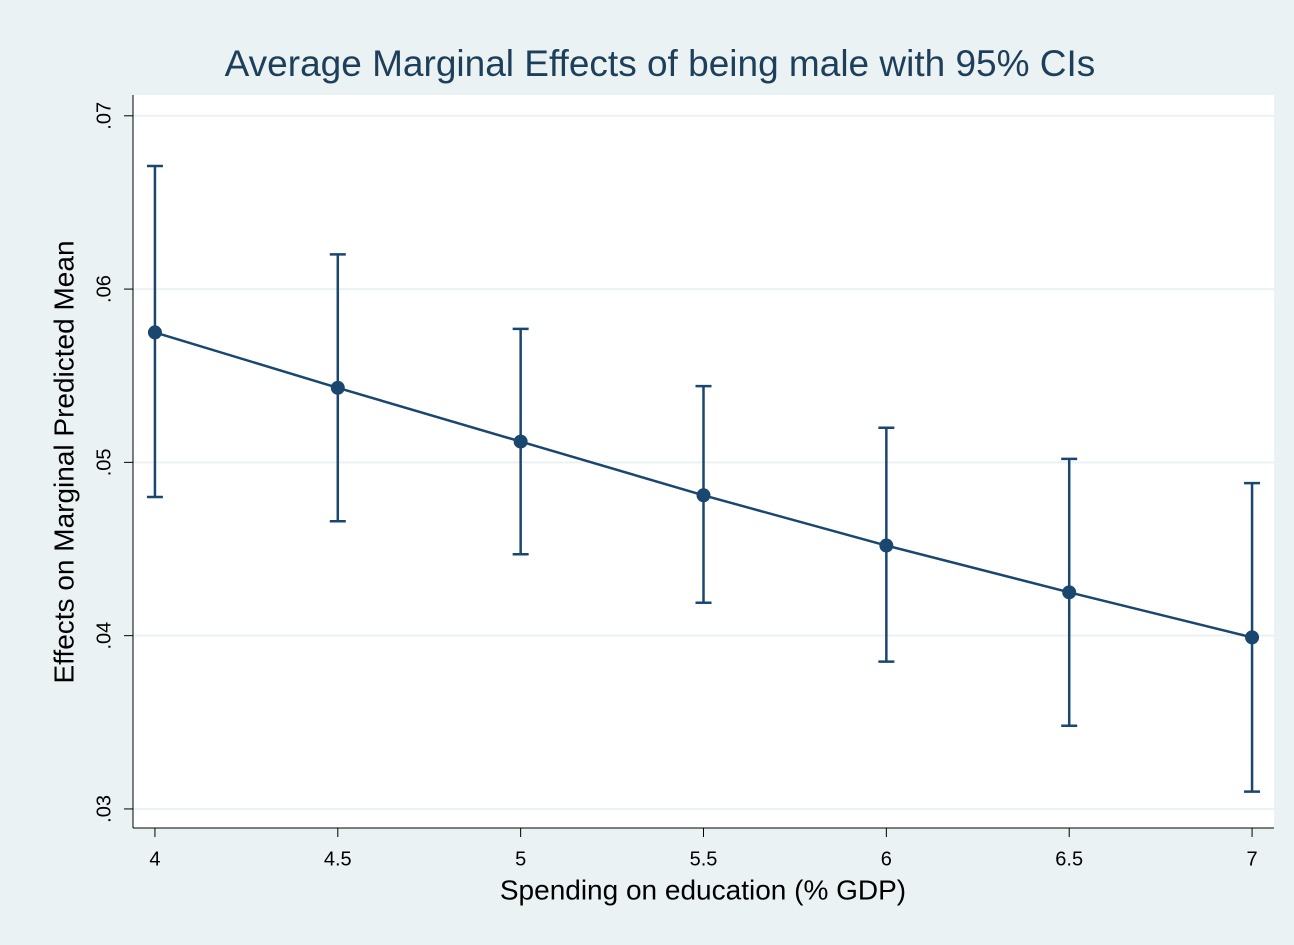 The width and height of the screenshot is (1294, 945). I want to click on y-axis-label: Effects on Marginal Predicted Mean, so click(63, 461).